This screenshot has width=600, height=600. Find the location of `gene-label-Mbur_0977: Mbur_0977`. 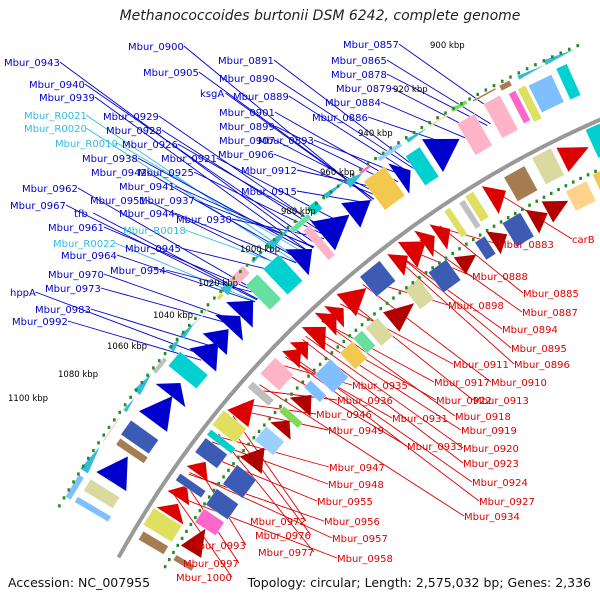

gene-label-Mbur_0977: Mbur_0977 is located at coordinates (286, 553).